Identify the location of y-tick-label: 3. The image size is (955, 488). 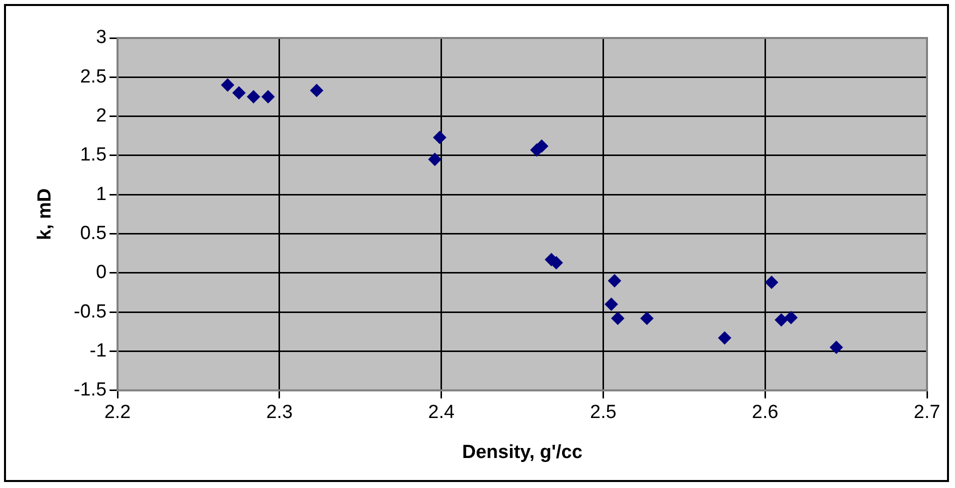
(101, 37).